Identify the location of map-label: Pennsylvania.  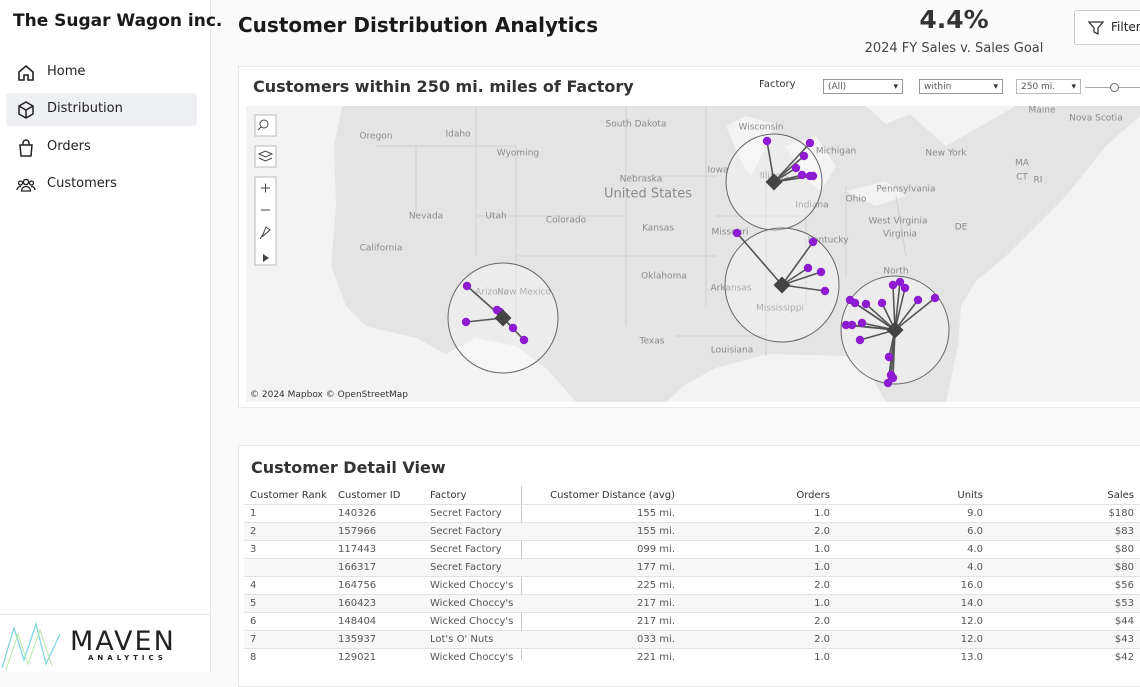
(905, 190).